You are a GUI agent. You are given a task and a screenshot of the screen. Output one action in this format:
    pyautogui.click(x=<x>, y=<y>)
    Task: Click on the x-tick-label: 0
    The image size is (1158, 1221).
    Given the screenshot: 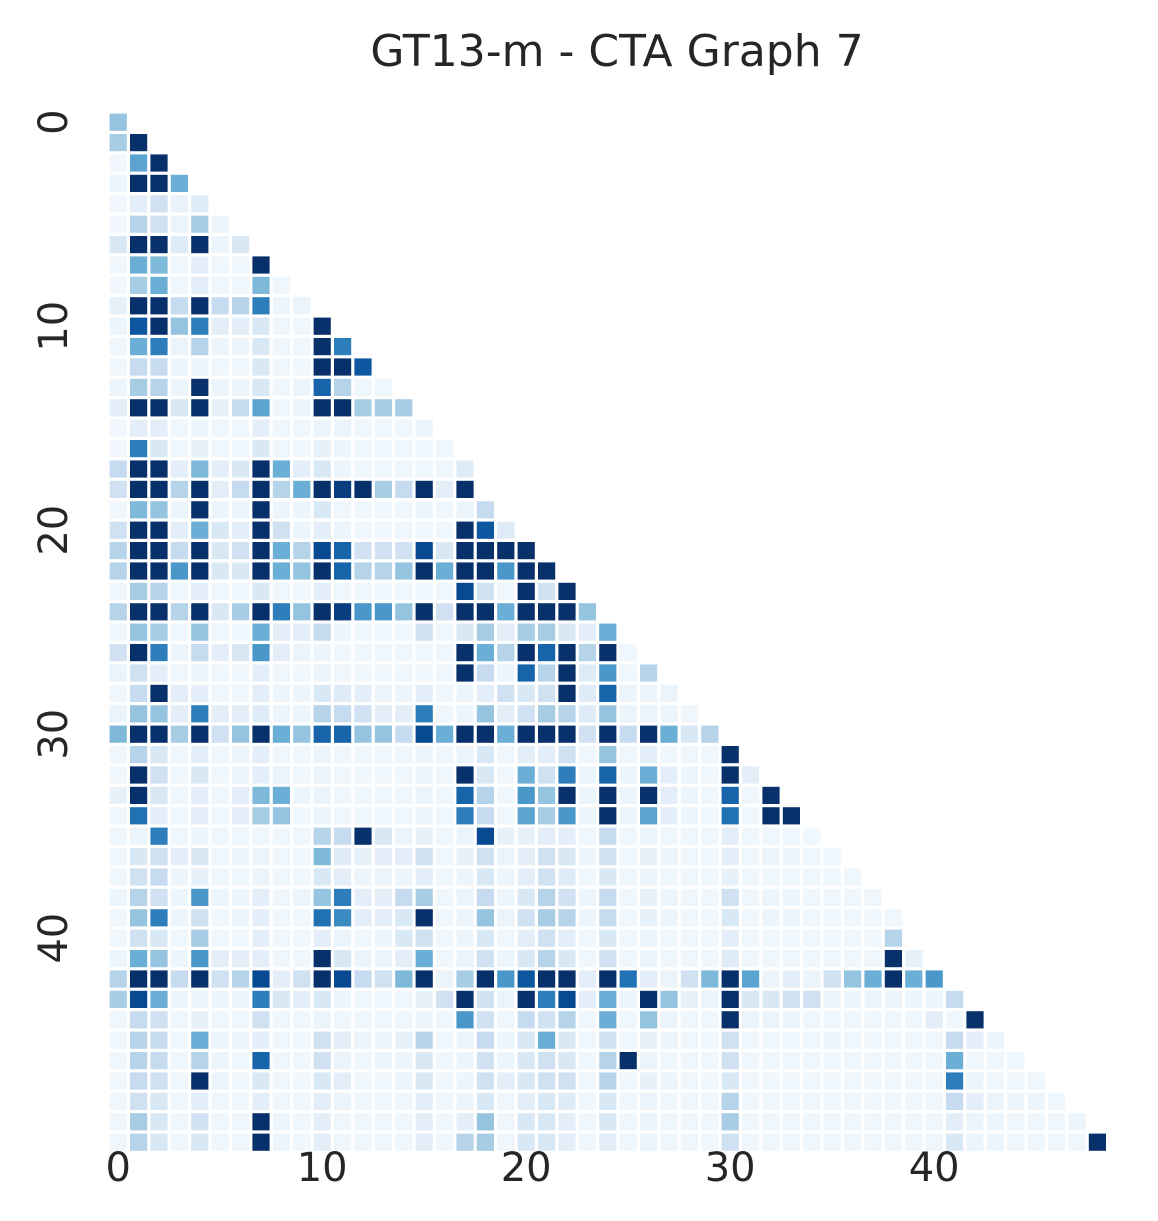 What is the action you would take?
    pyautogui.click(x=117, y=1168)
    